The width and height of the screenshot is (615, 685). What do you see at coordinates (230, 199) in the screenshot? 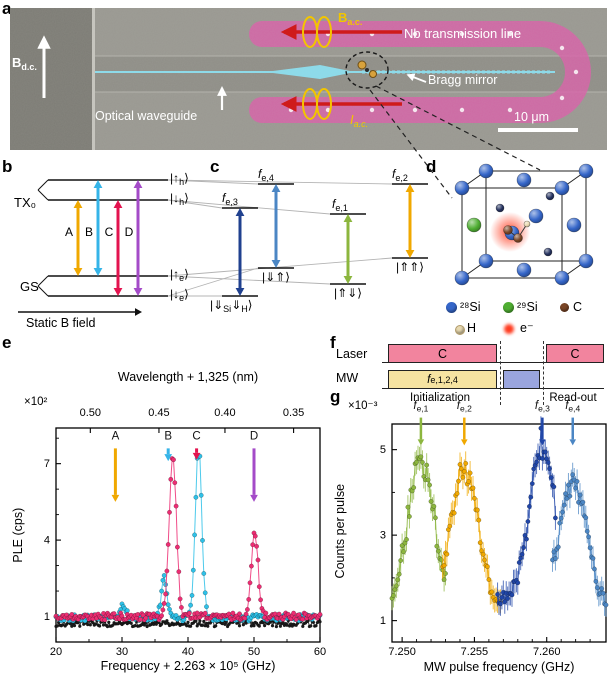
I see `fe3-label: fe,3` at bounding box center [230, 199].